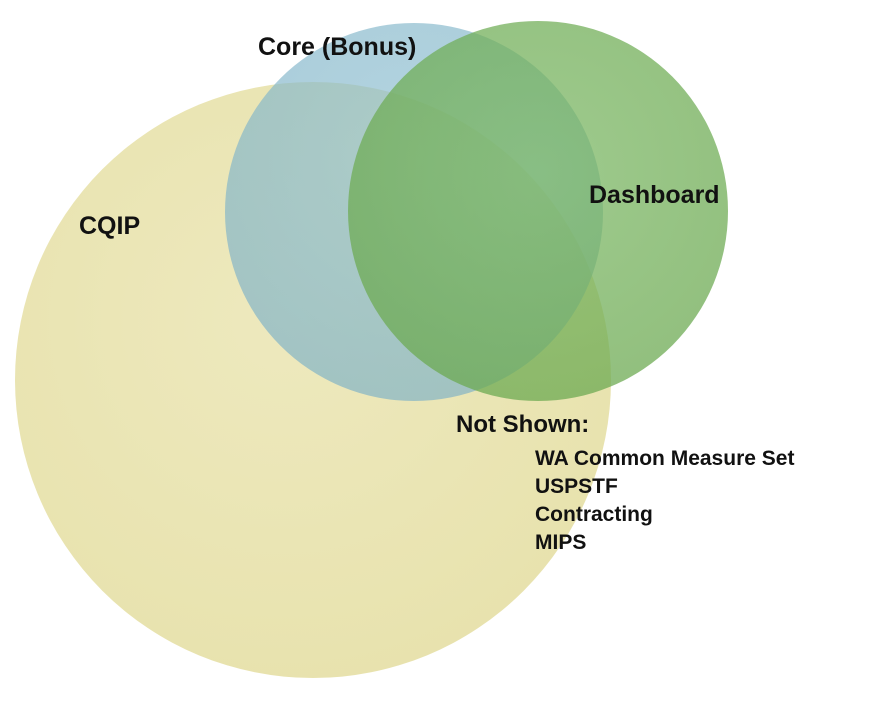 The width and height of the screenshot is (881, 701). What do you see at coordinates (594, 514) in the screenshot?
I see `not-shown-item: Contracting` at bounding box center [594, 514].